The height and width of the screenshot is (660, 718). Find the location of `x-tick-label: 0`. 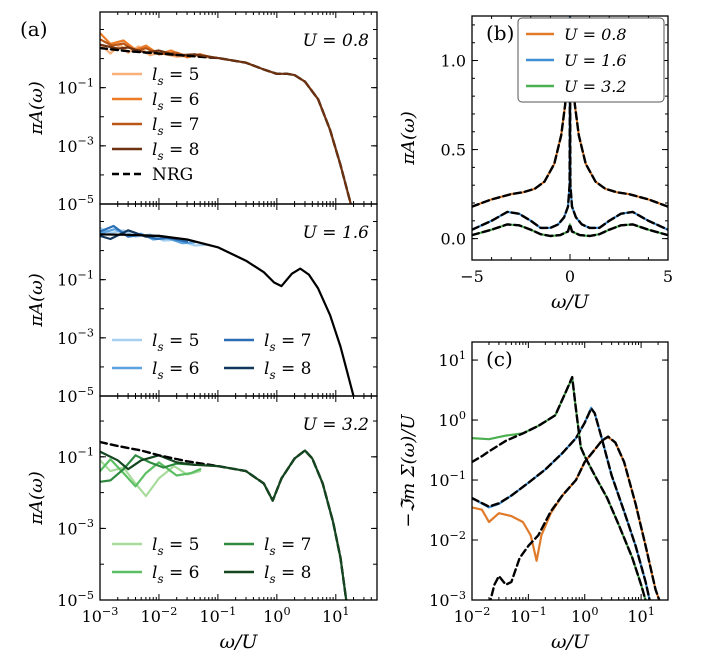

x-tick-label: 0 is located at coordinates (570, 276).